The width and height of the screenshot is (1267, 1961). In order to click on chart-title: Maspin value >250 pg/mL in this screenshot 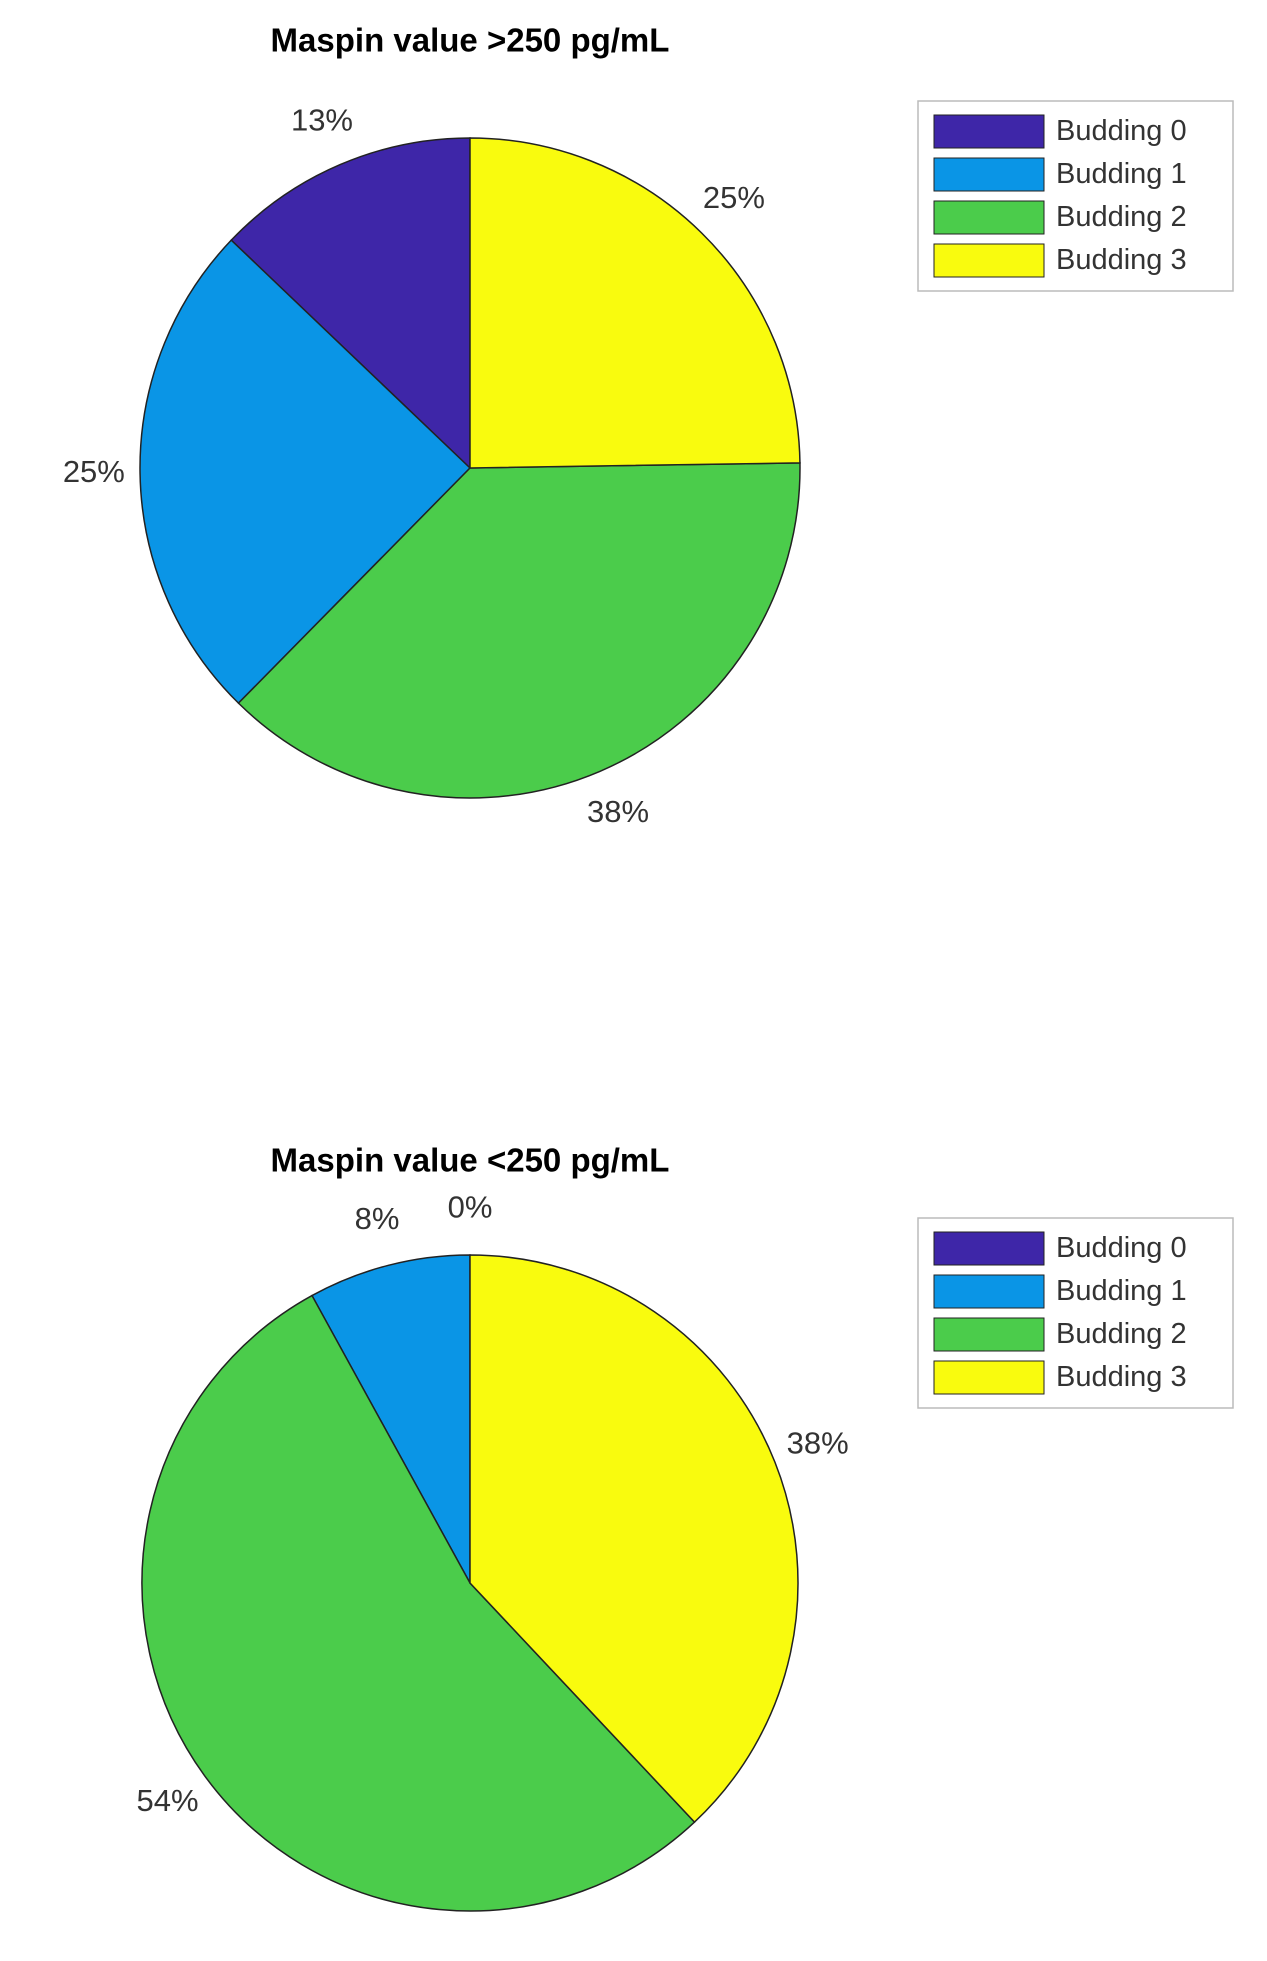, I will do `click(470, 40)`.